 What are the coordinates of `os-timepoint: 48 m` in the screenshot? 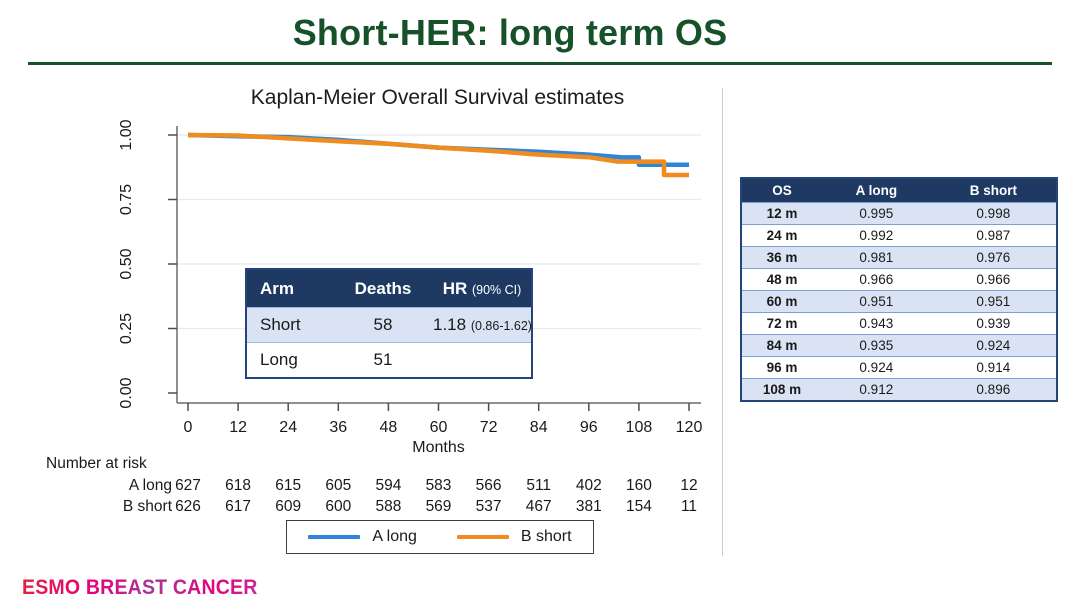 It's located at (781, 279).